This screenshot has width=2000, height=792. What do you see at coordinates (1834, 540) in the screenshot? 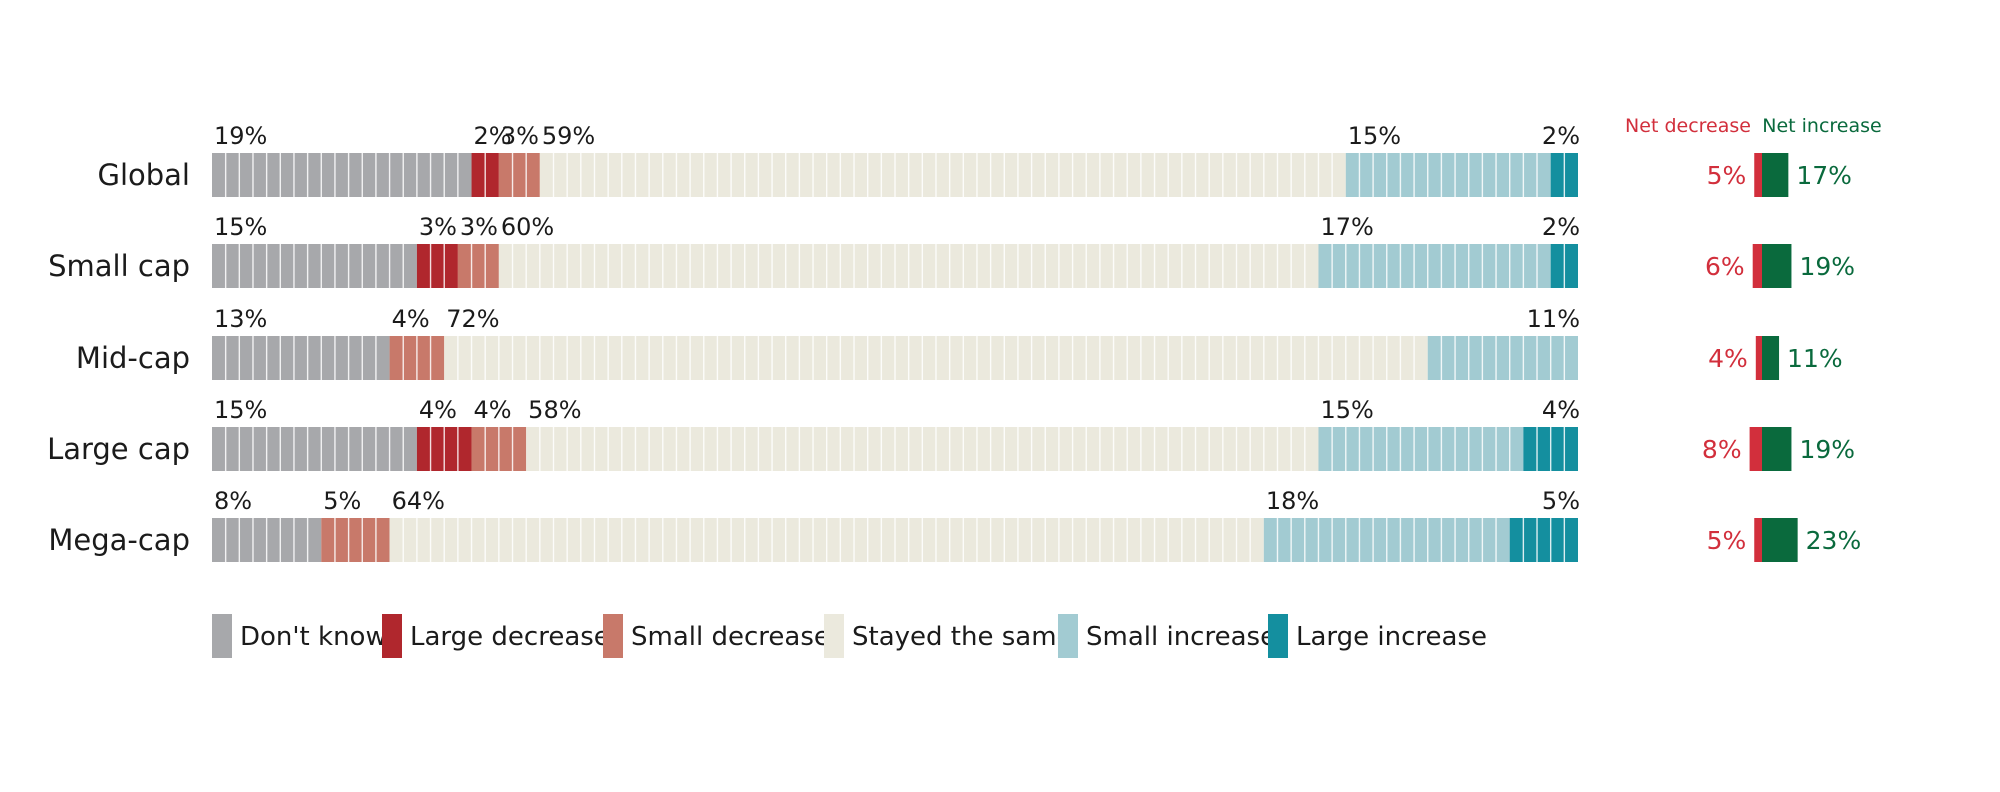
I see `net-increase-label: 23%` at bounding box center [1834, 540].